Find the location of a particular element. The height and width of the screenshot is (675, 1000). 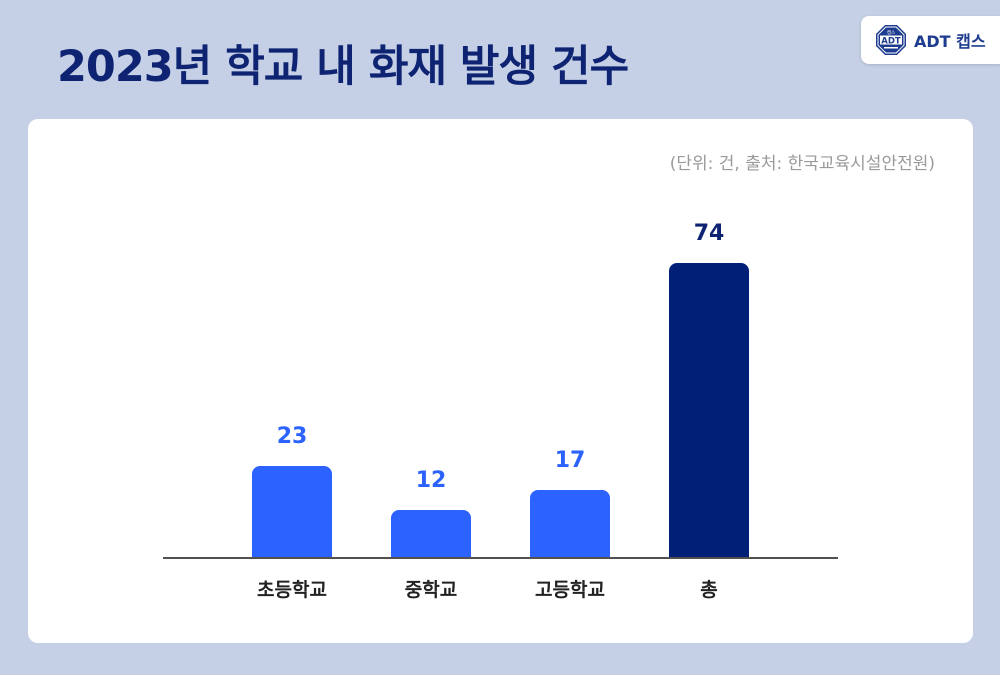

x-axis-line is located at coordinates (500, 558).